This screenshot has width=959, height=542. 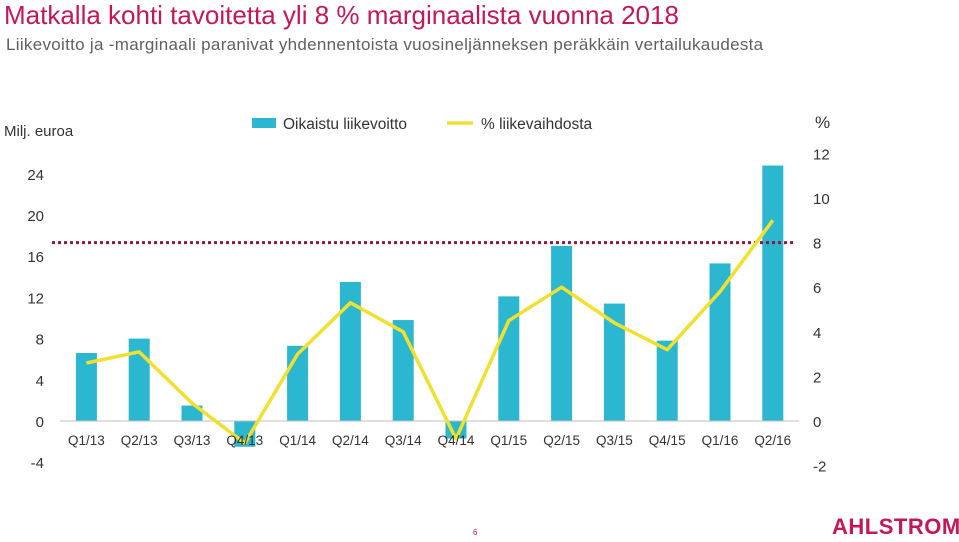 I want to click on bar-Q2/15, so click(x=562, y=333).